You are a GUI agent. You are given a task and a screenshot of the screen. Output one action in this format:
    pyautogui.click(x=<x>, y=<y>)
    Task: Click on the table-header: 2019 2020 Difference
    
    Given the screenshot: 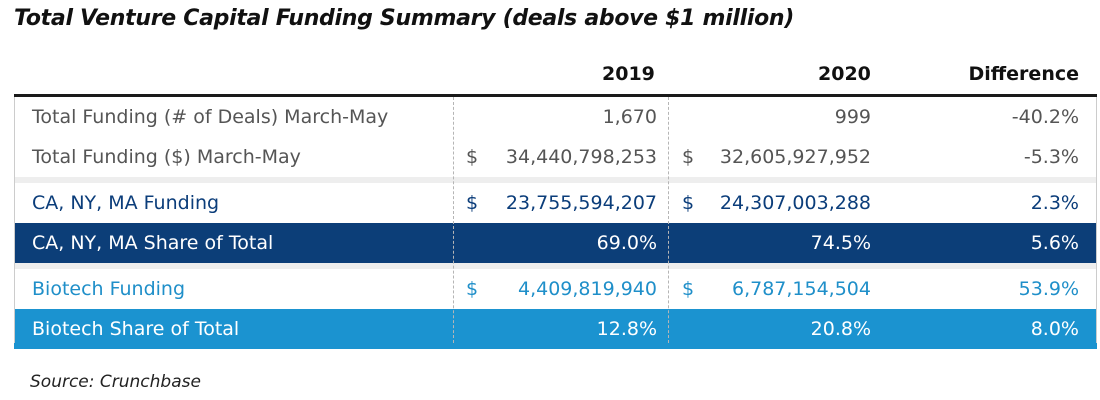 What is the action you would take?
    pyautogui.click(x=555, y=76)
    